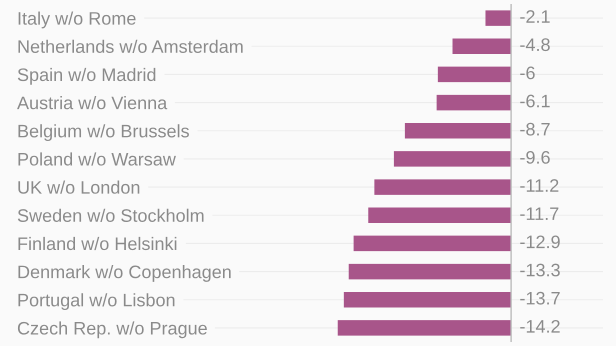 This screenshot has width=616, height=346. What do you see at coordinates (539, 185) in the screenshot?
I see `data-label: -11.2` at bounding box center [539, 185].